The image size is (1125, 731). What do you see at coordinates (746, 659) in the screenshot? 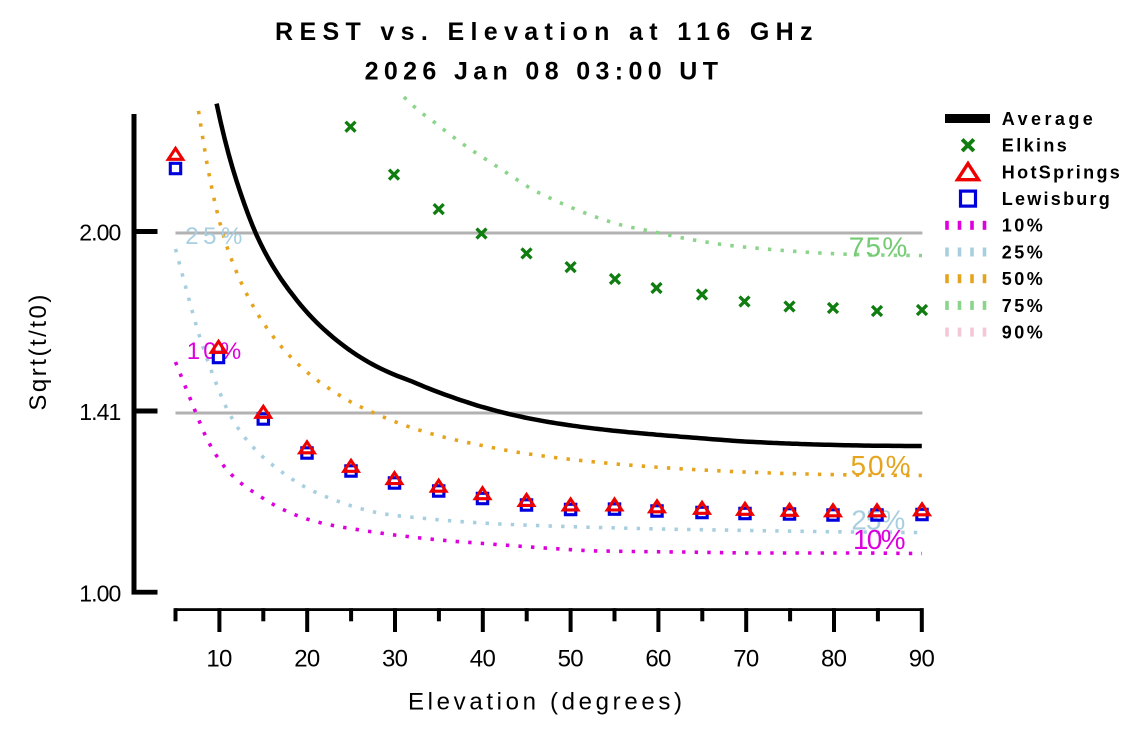
I see `svg-text: 70` at bounding box center [746, 659].